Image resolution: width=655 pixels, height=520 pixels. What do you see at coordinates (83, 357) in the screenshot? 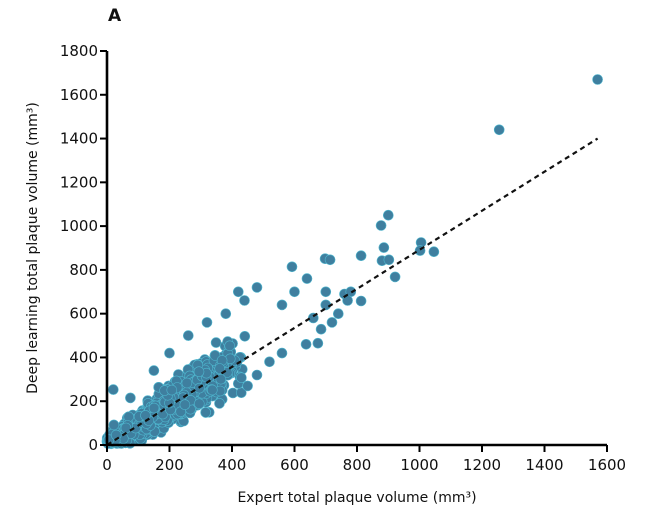
I see `y-tick-label: 400` at bounding box center [83, 357].